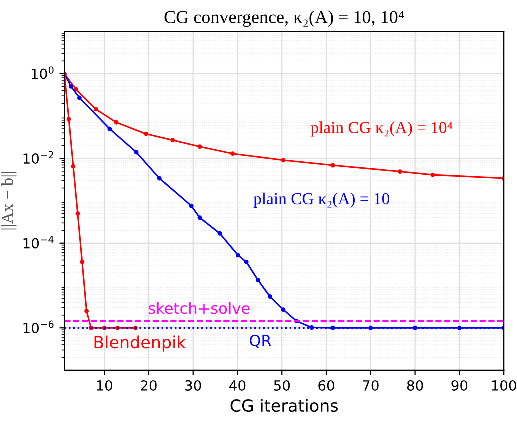  Describe the element at coordinates (39, 327) in the screenshot. I see `y-tick-label: 10$^{−6}$` at that location.